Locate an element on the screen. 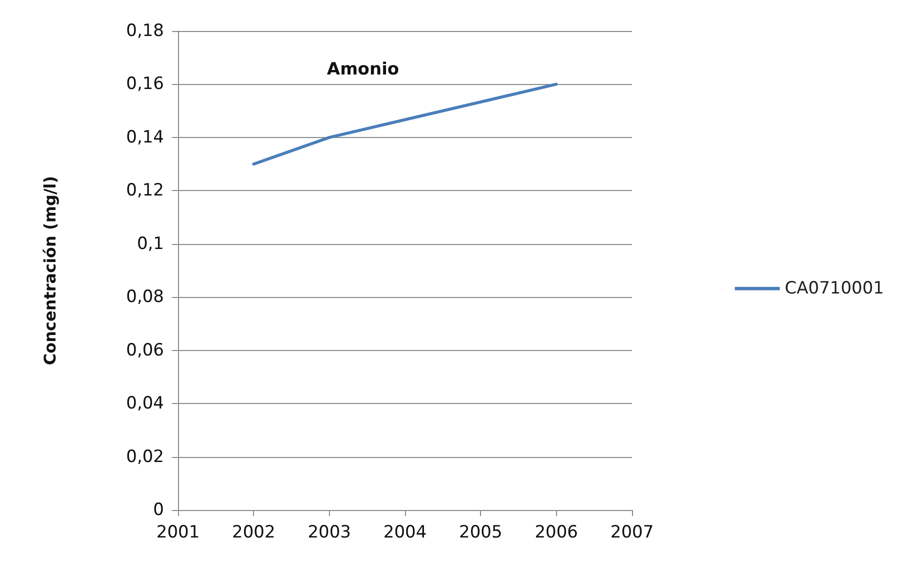 This screenshot has height=577, width=907. y-axis-title: Concentración (mg/l) is located at coordinates (50, 271).